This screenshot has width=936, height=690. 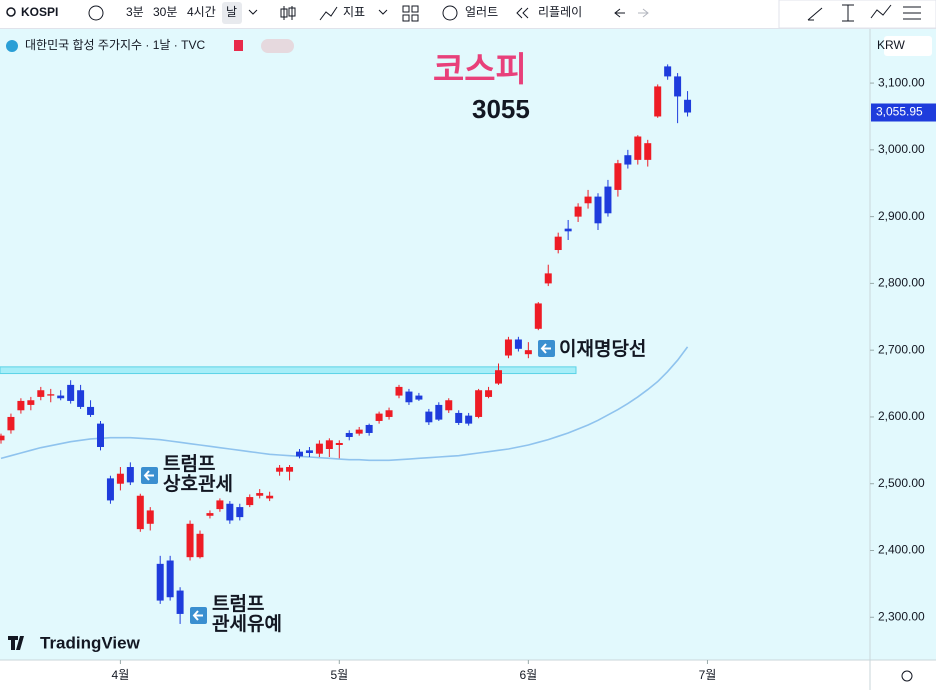 What do you see at coordinates (339, 675) in the screenshot?
I see `x-tick-label: 5월` at bounding box center [339, 675].